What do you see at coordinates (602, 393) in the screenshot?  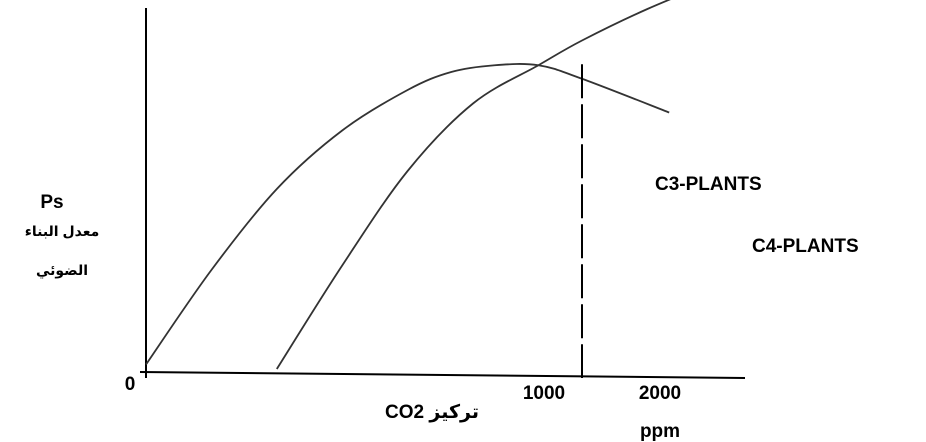 I see `x-tick-labels: 1000 2000` at bounding box center [602, 393].